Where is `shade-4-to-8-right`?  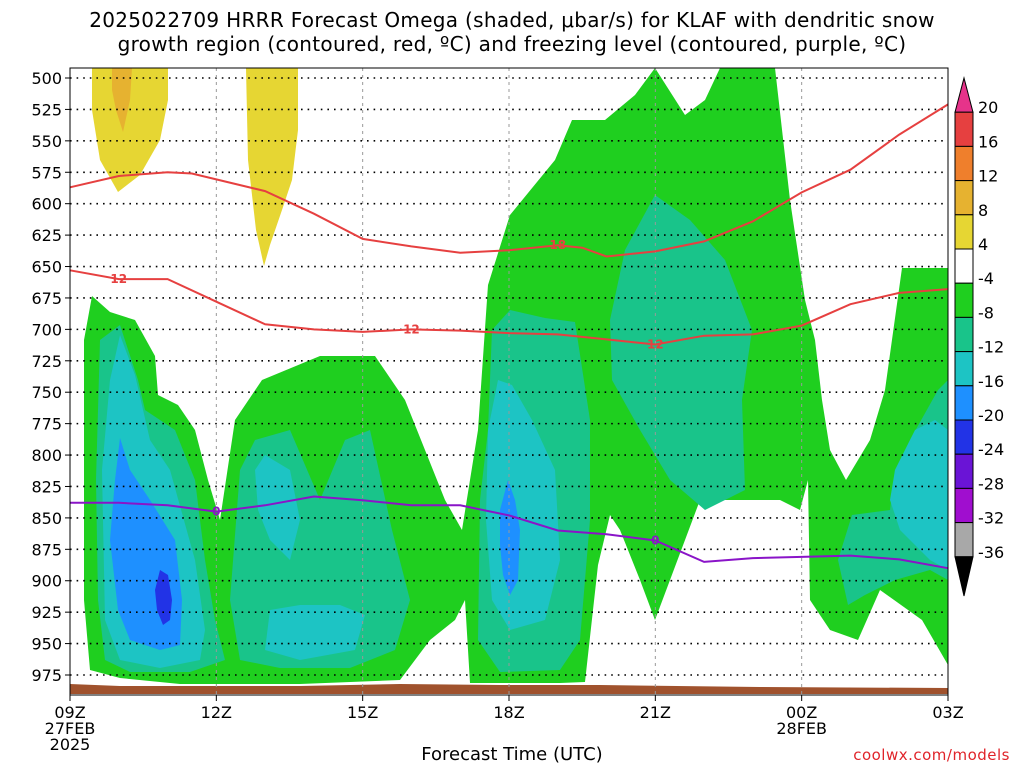
shade-4-to-8-right is located at coordinates (272, 167).